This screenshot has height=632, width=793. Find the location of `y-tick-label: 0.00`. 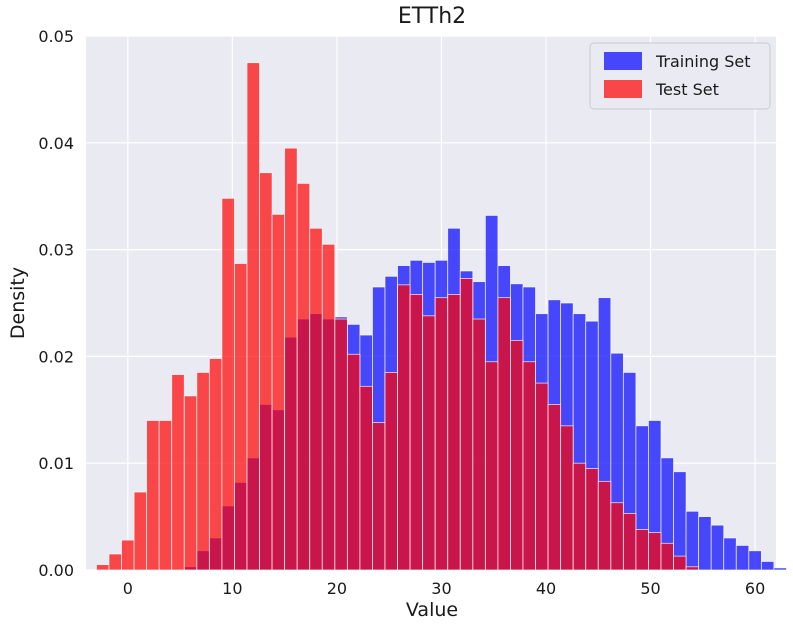

y-tick-label: 0.00 is located at coordinates (56, 570).